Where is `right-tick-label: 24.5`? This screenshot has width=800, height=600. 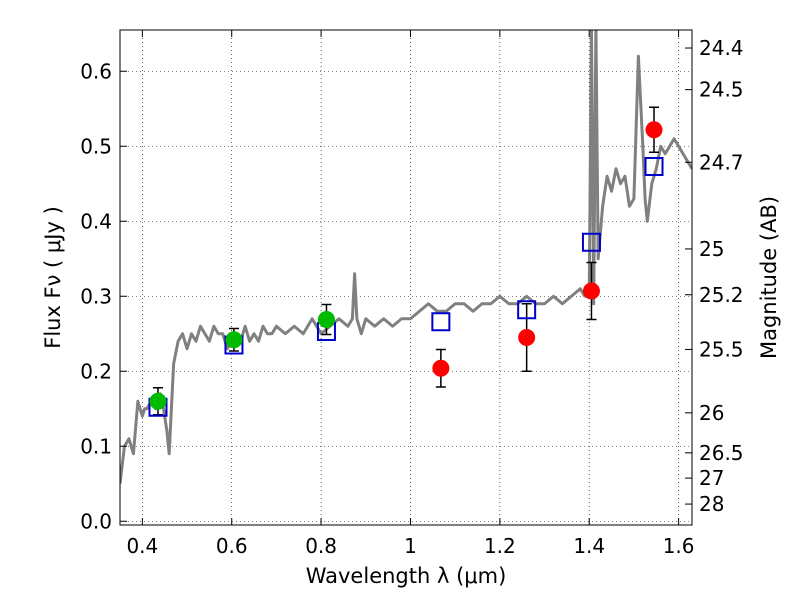
right-tick-label: 24.5 is located at coordinates (721, 90).